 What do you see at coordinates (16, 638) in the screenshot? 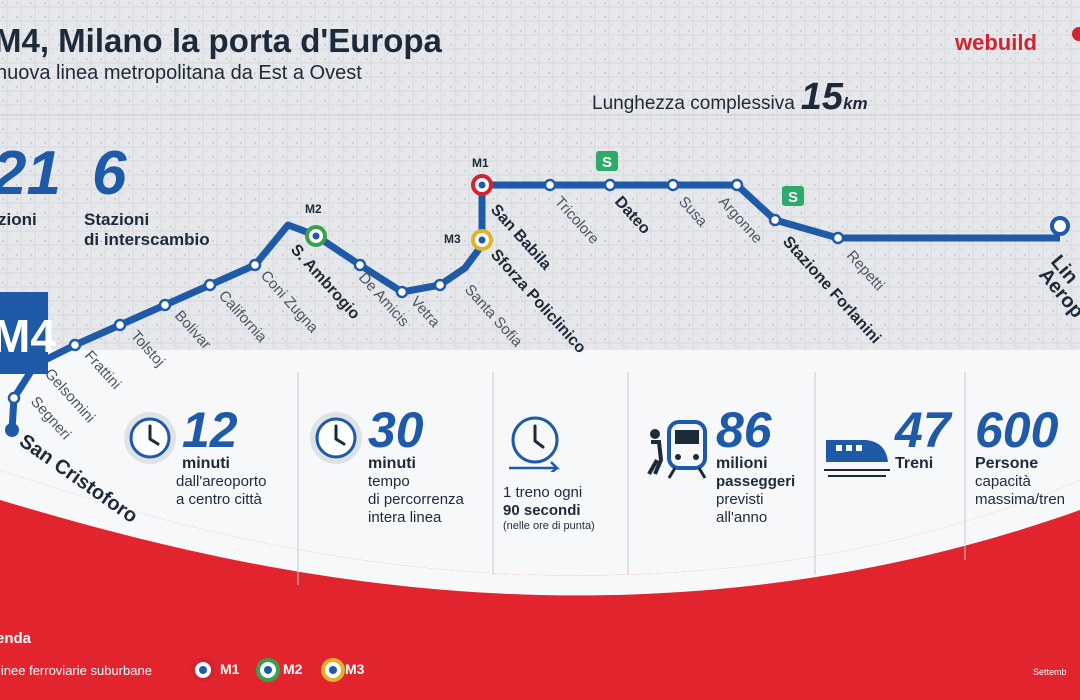
I see `legend-title: enda` at bounding box center [16, 638].